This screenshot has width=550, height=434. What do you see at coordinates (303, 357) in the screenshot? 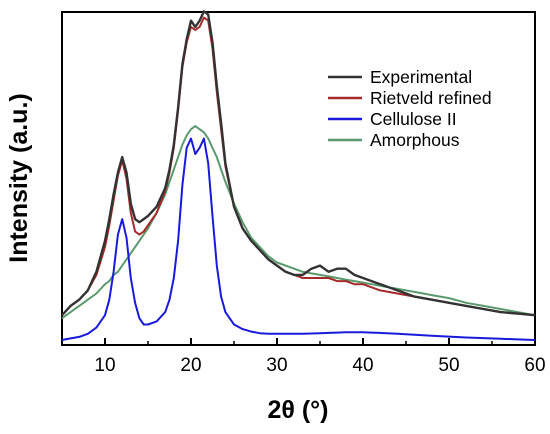
I see `x-ticks: 10 20 30 40 50 60` at bounding box center [303, 357].